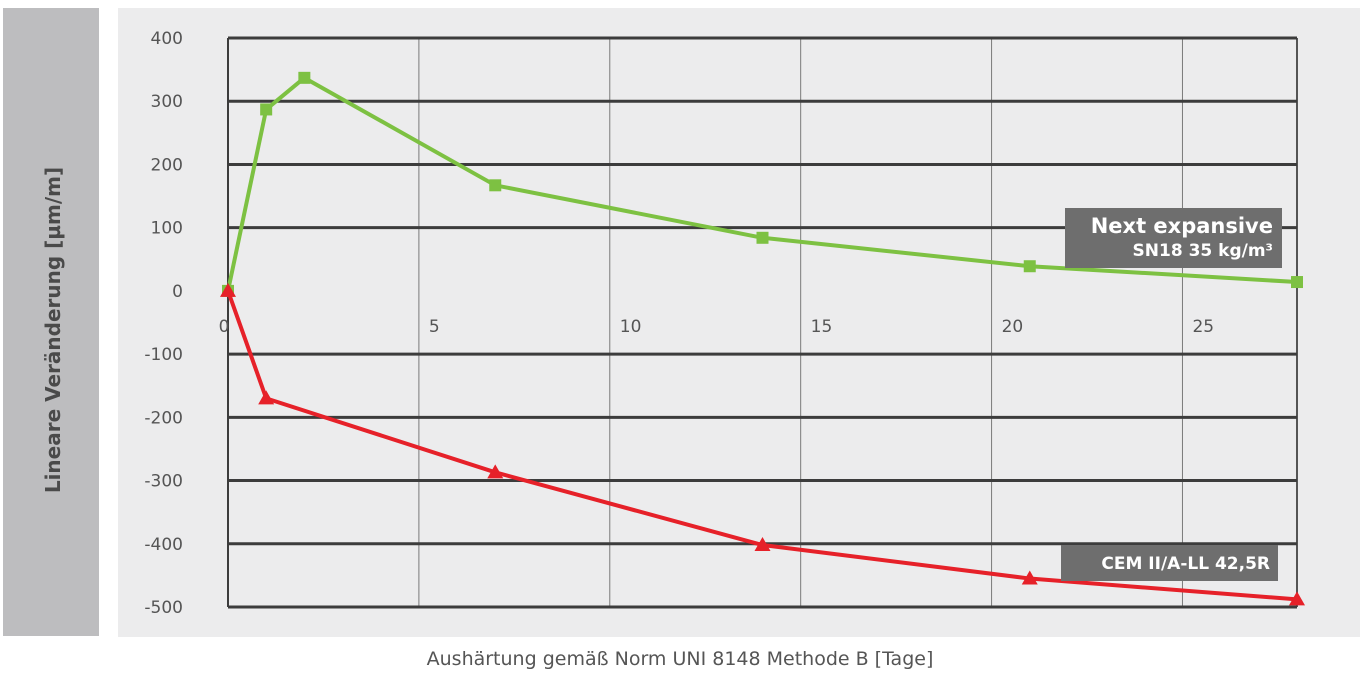 The height and width of the screenshot is (677, 1360). What do you see at coordinates (1182, 226) in the screenshot?
I see `legend-label-next-expansive: Next expansive` at bounding box center [1182, 226].